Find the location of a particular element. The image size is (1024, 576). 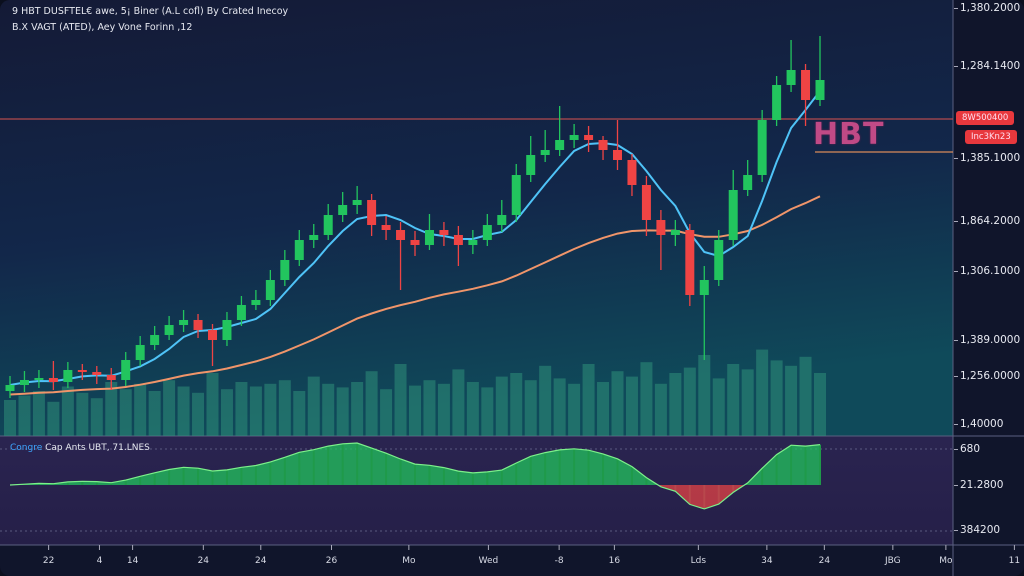

x-tick-label: Wed is located at coordinates (488, 561).